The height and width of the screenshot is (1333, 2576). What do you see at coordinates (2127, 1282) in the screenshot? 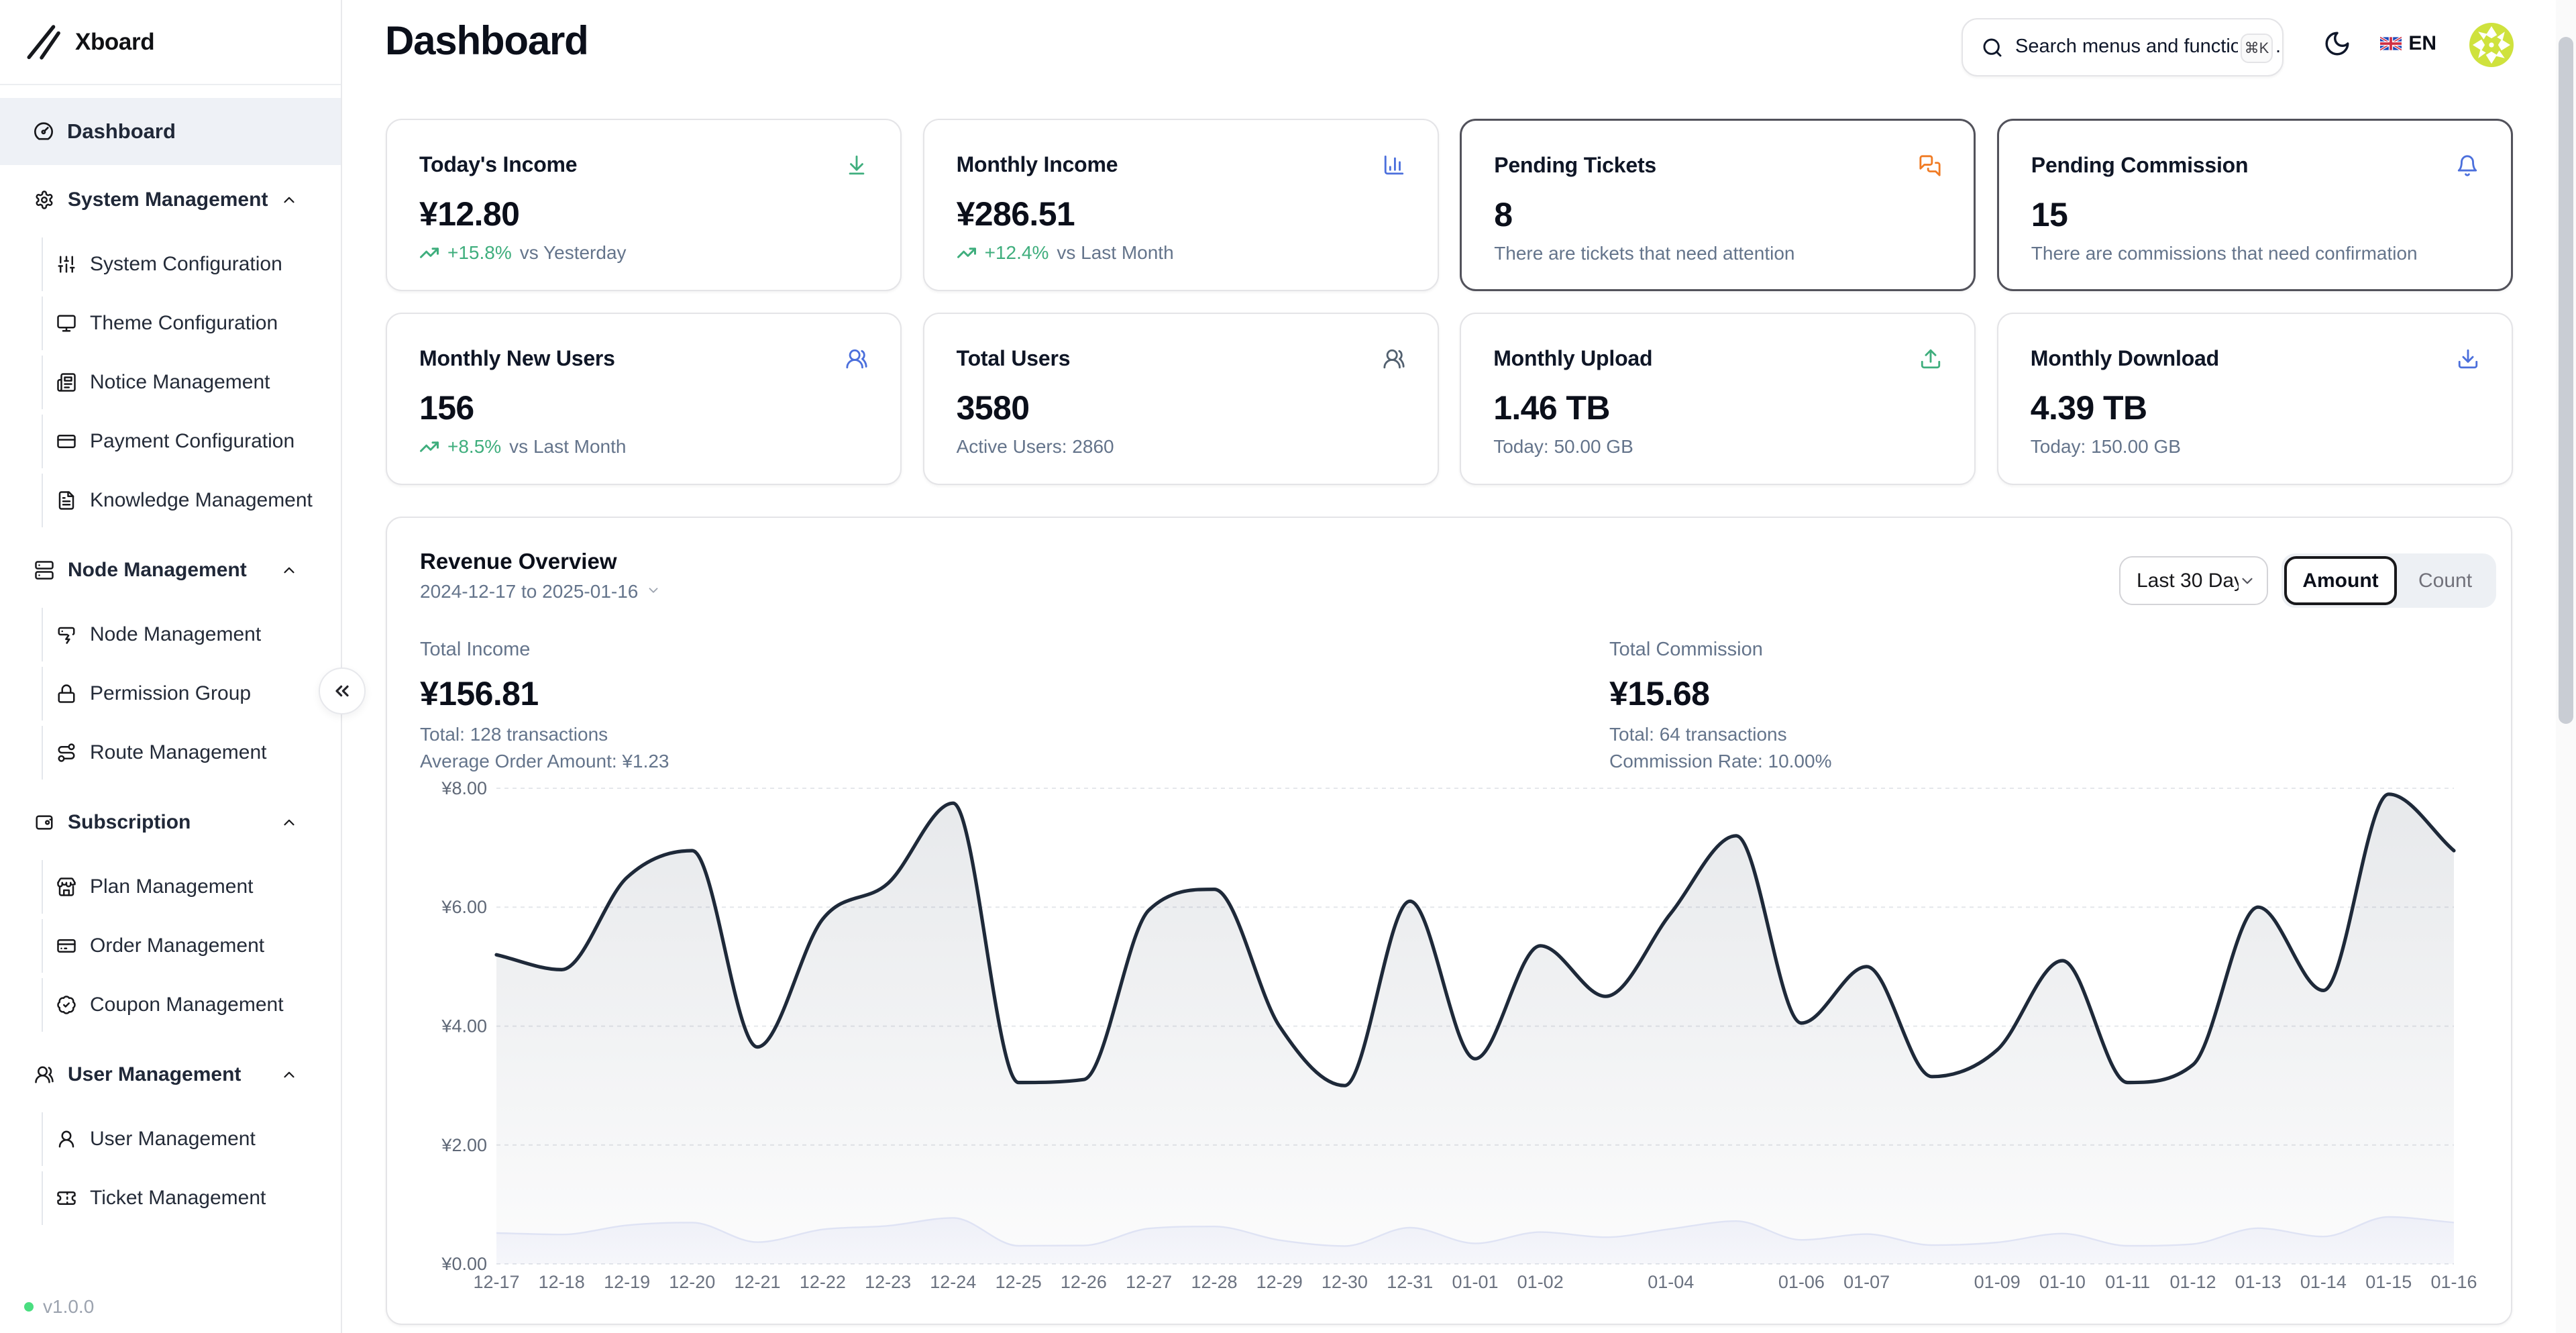
I see `svg-text: 01-11` at bounding box center [2127, 1282].